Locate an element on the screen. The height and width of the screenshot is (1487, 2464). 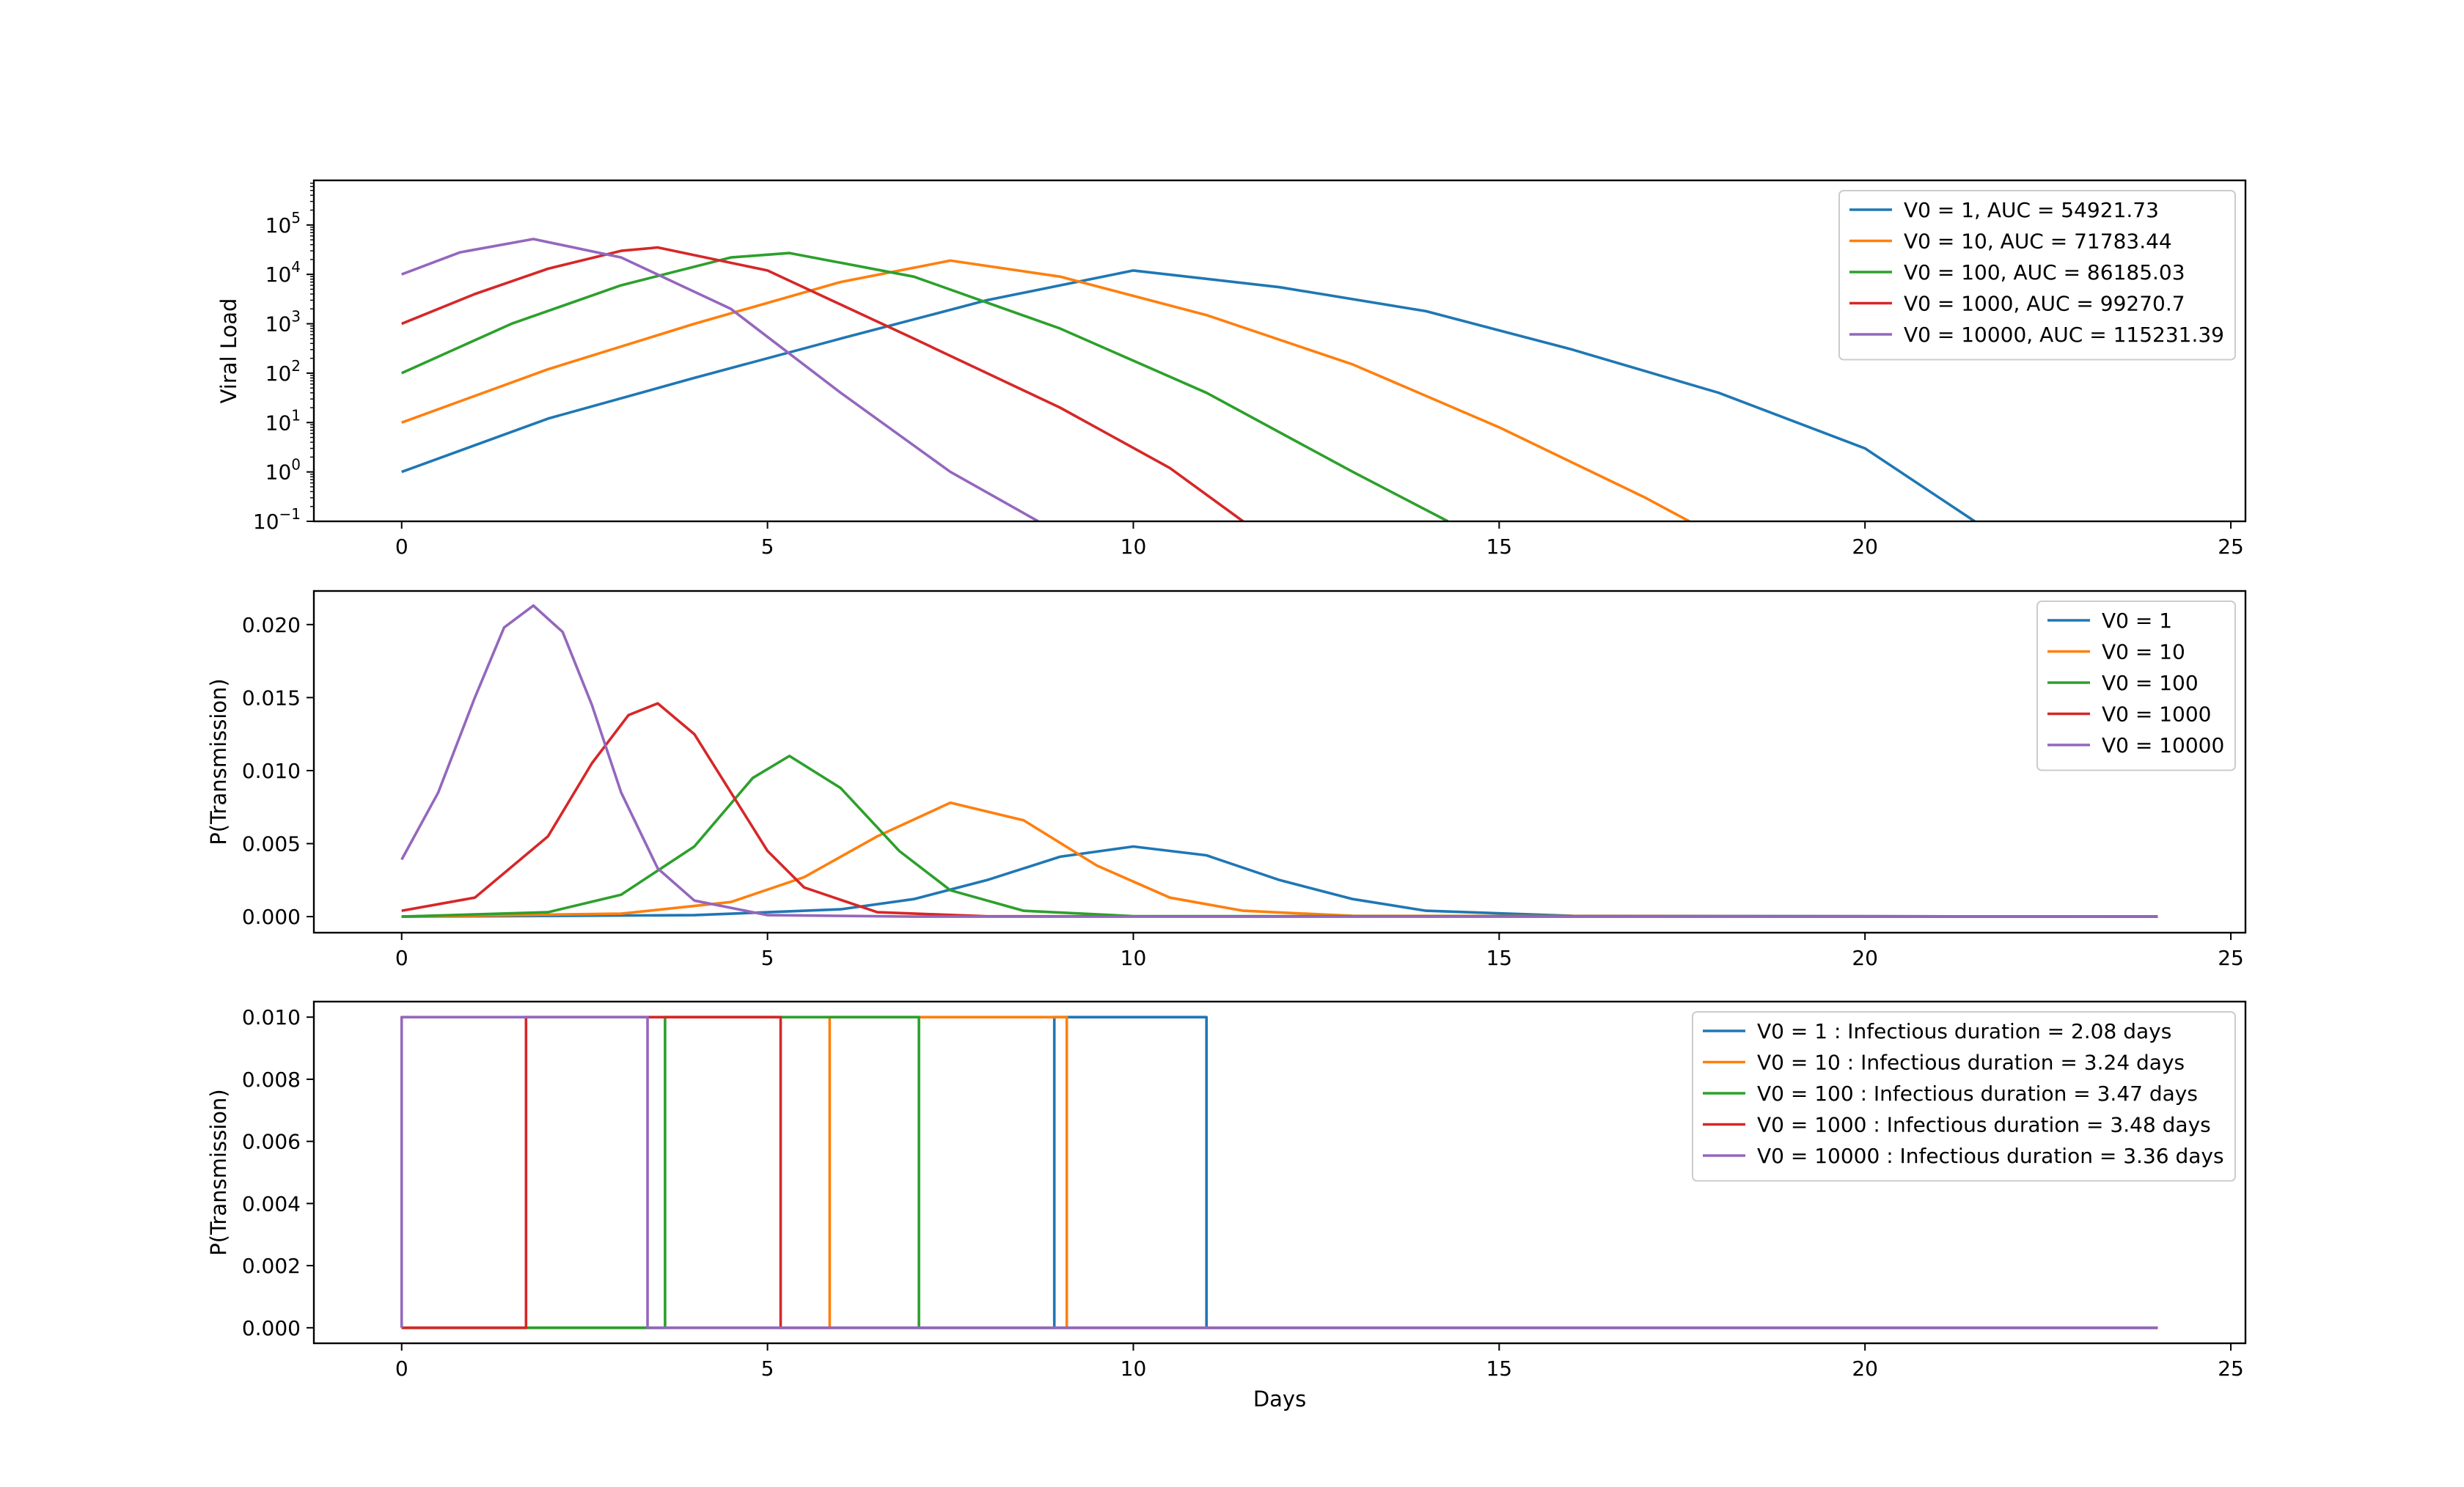
y-tick-label: 0.006 is located at coordinates (271, 1142).